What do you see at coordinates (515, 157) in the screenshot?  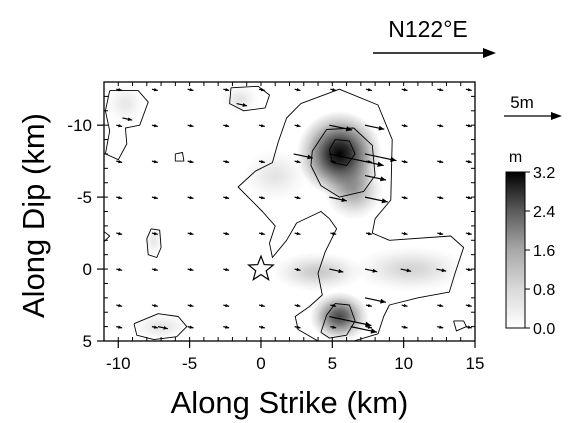 I see `colorbar-unit-label: m` at bounding box center [515, 157].